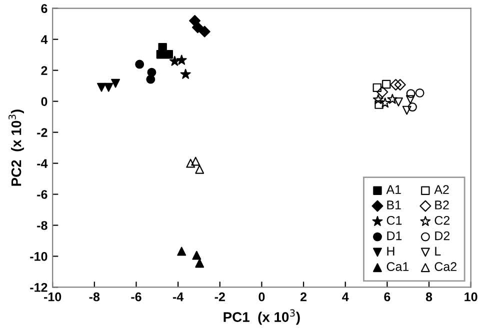 The image size is (478, 334). I want to click on y-tick-label: -2, so click(42, 132).